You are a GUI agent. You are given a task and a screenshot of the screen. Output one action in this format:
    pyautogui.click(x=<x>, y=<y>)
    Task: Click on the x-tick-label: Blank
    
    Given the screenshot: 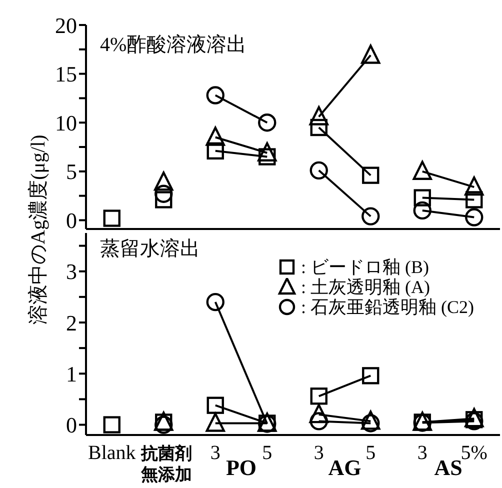 What is the action you would take?
    pyautogui.click(x=112, y=453)
    